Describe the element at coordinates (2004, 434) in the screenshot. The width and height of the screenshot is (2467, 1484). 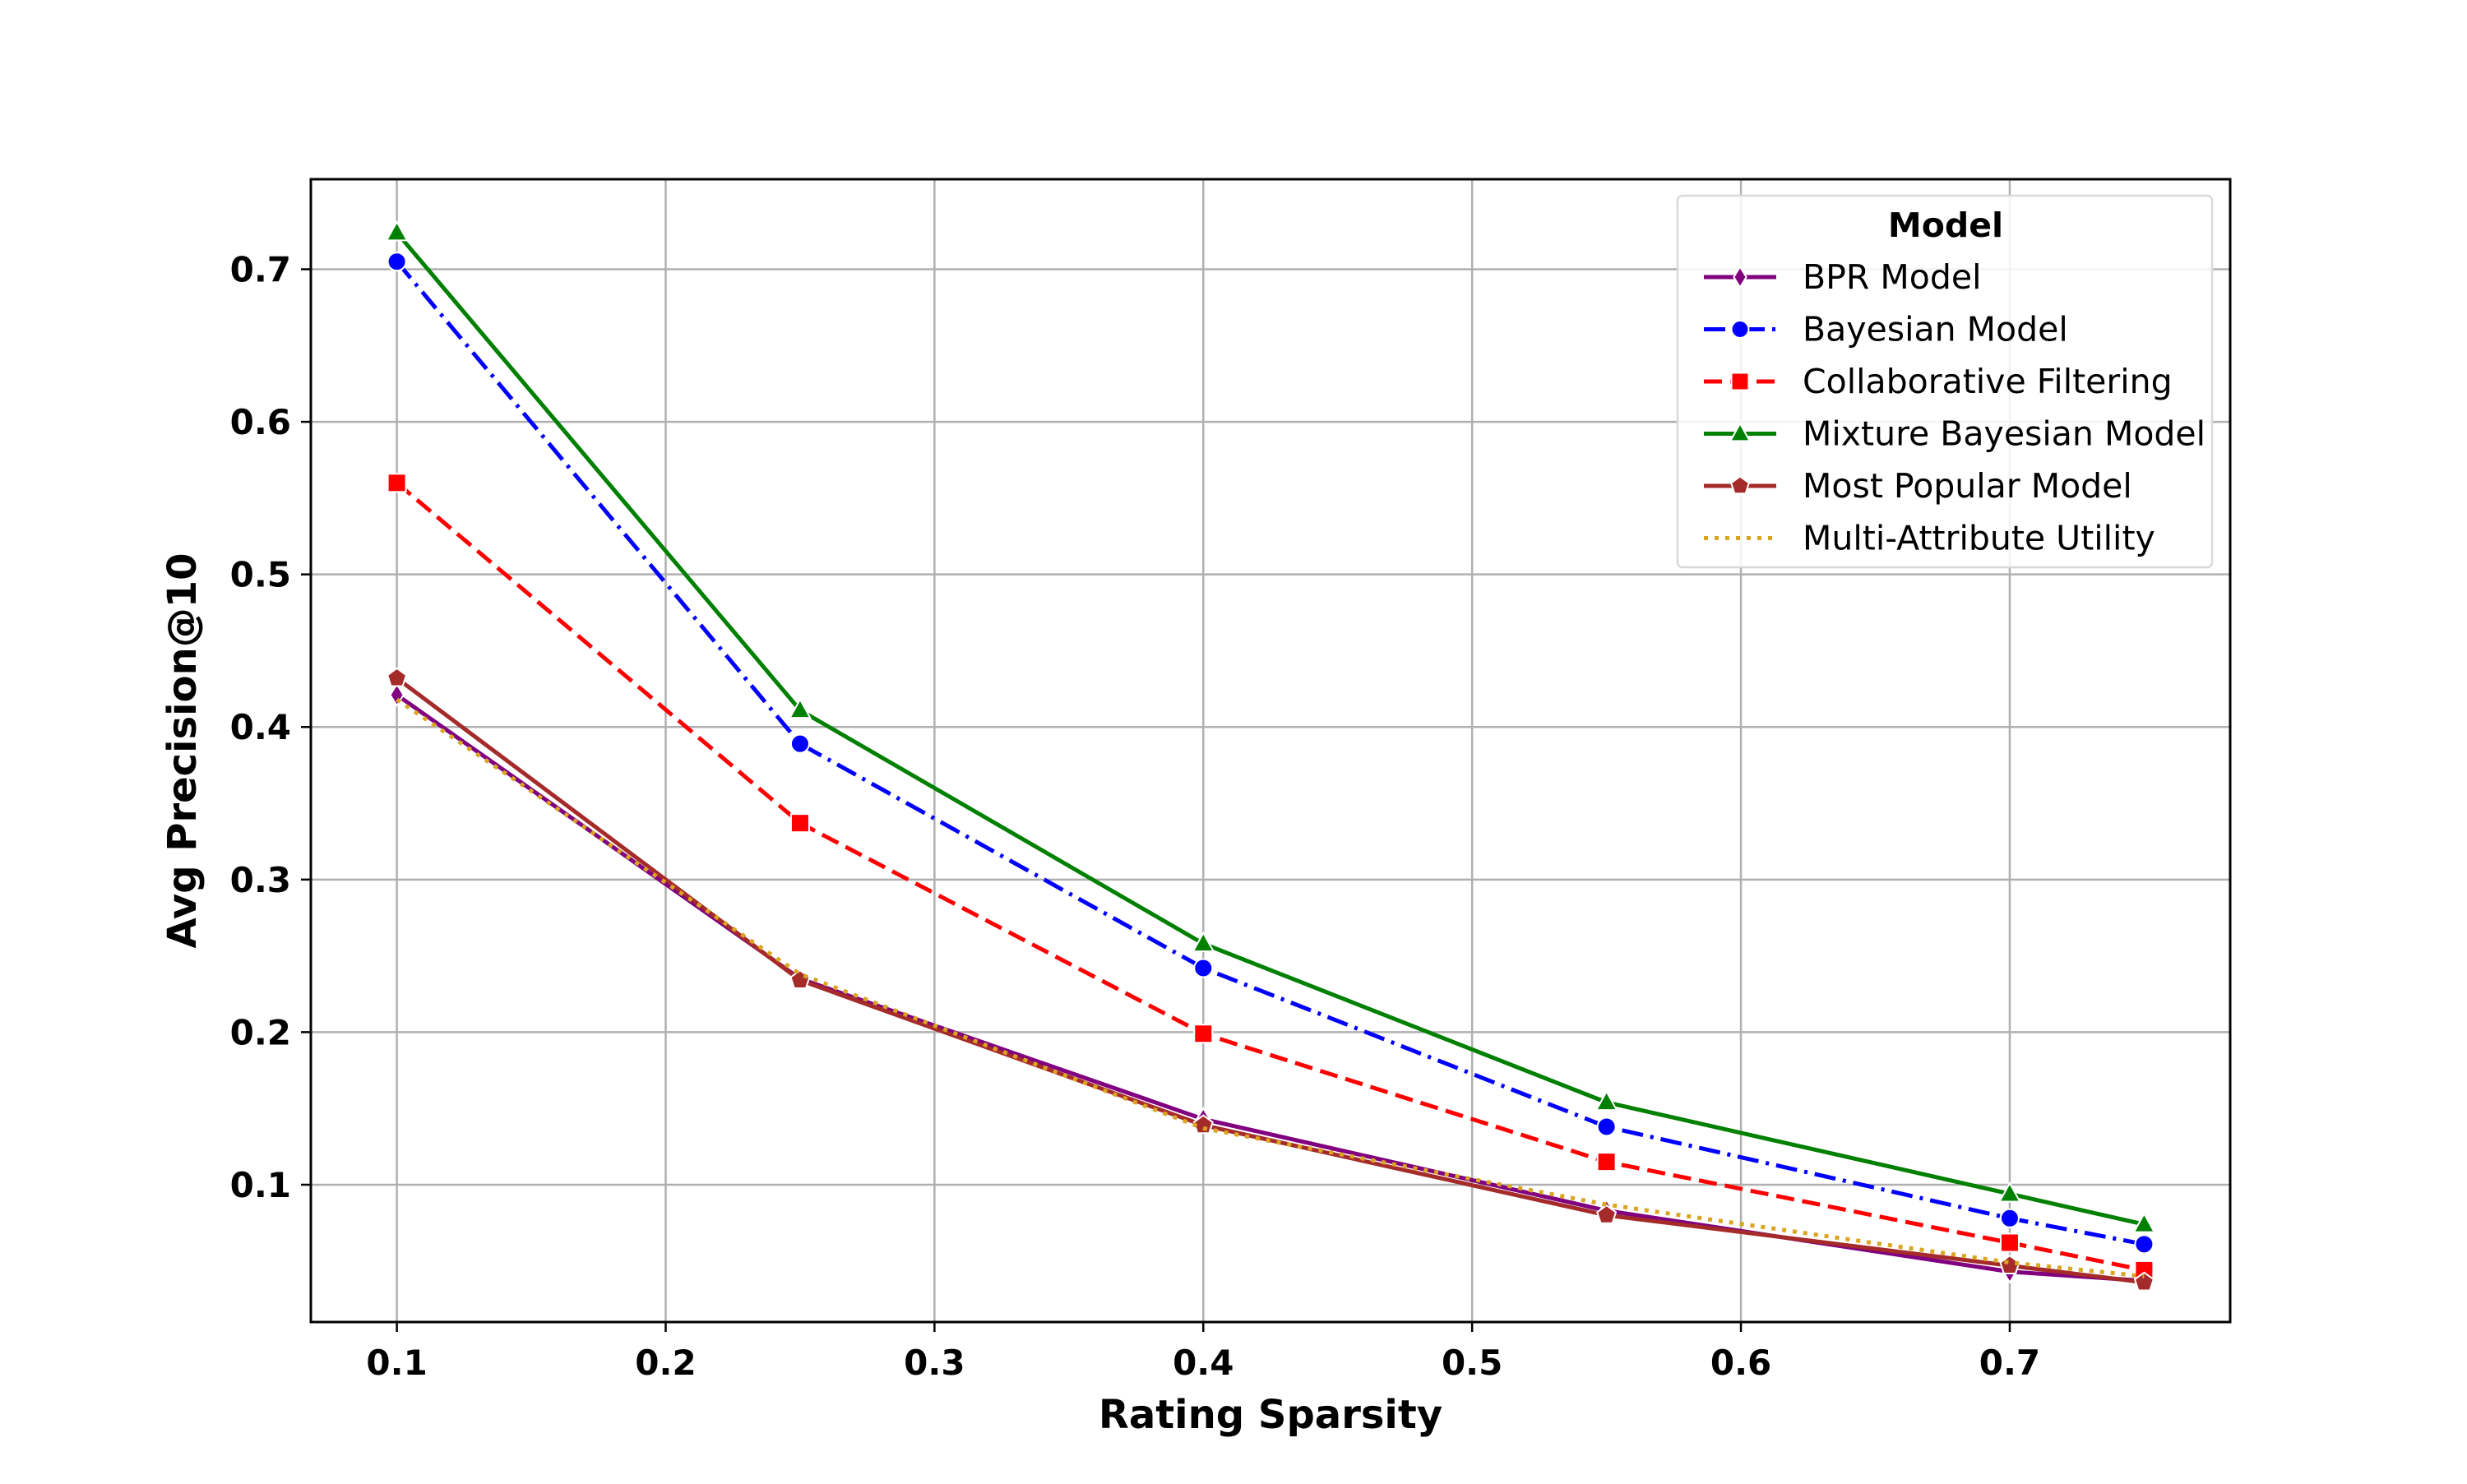
I see `legend-label: Mixture Bayesian Model` at that location.